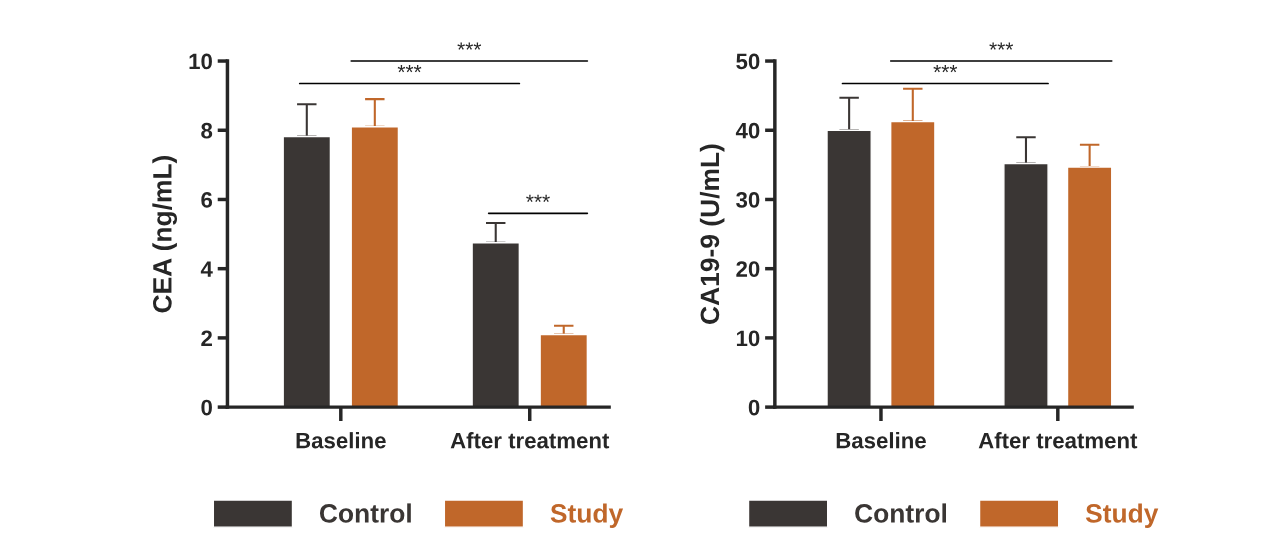 Image resolution: width=1285 pixels, height=545 pixels. Describe the element at coordinates (748, 61) in the screenshot. I see `y-tick-label: 50` at that location.